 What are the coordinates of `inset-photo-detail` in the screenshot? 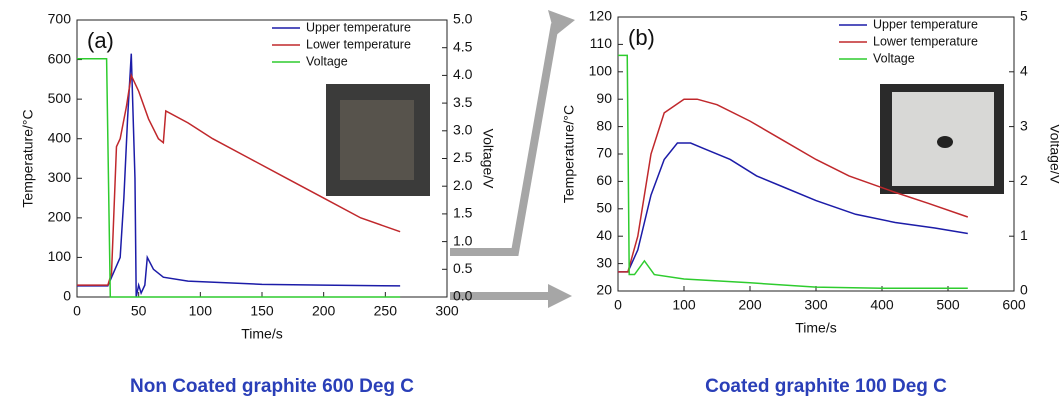 It's located at (377, 140).